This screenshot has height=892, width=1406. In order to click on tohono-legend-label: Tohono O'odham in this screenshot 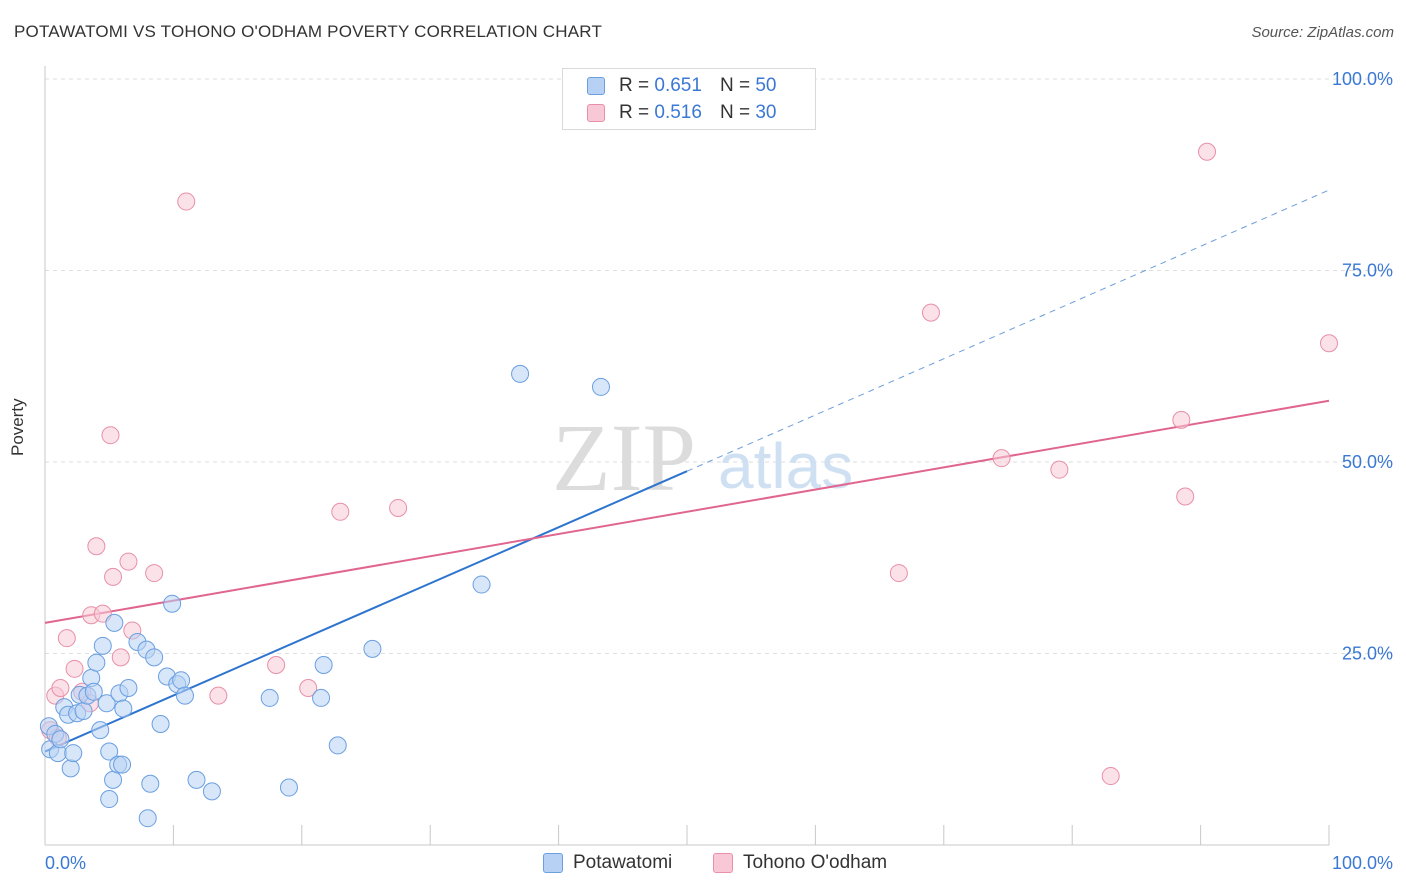, I will do `click(815, 862)`.